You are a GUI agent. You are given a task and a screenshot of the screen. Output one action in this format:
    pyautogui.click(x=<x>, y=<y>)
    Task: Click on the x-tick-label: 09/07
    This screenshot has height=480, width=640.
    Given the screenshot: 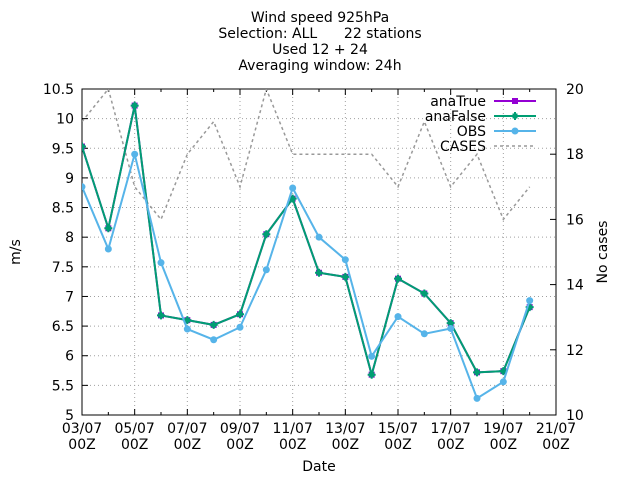 What is the action you would take?
    pyautogui.click(x=240, y=429)
    